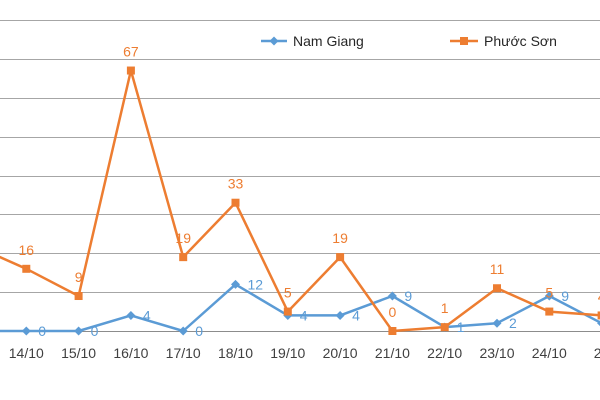 This screenshot has height=400, width=600. What do you see at coordinates (513, 323) in the screenshot?
I see `data-label: 2` at bounding box center [513, 323].